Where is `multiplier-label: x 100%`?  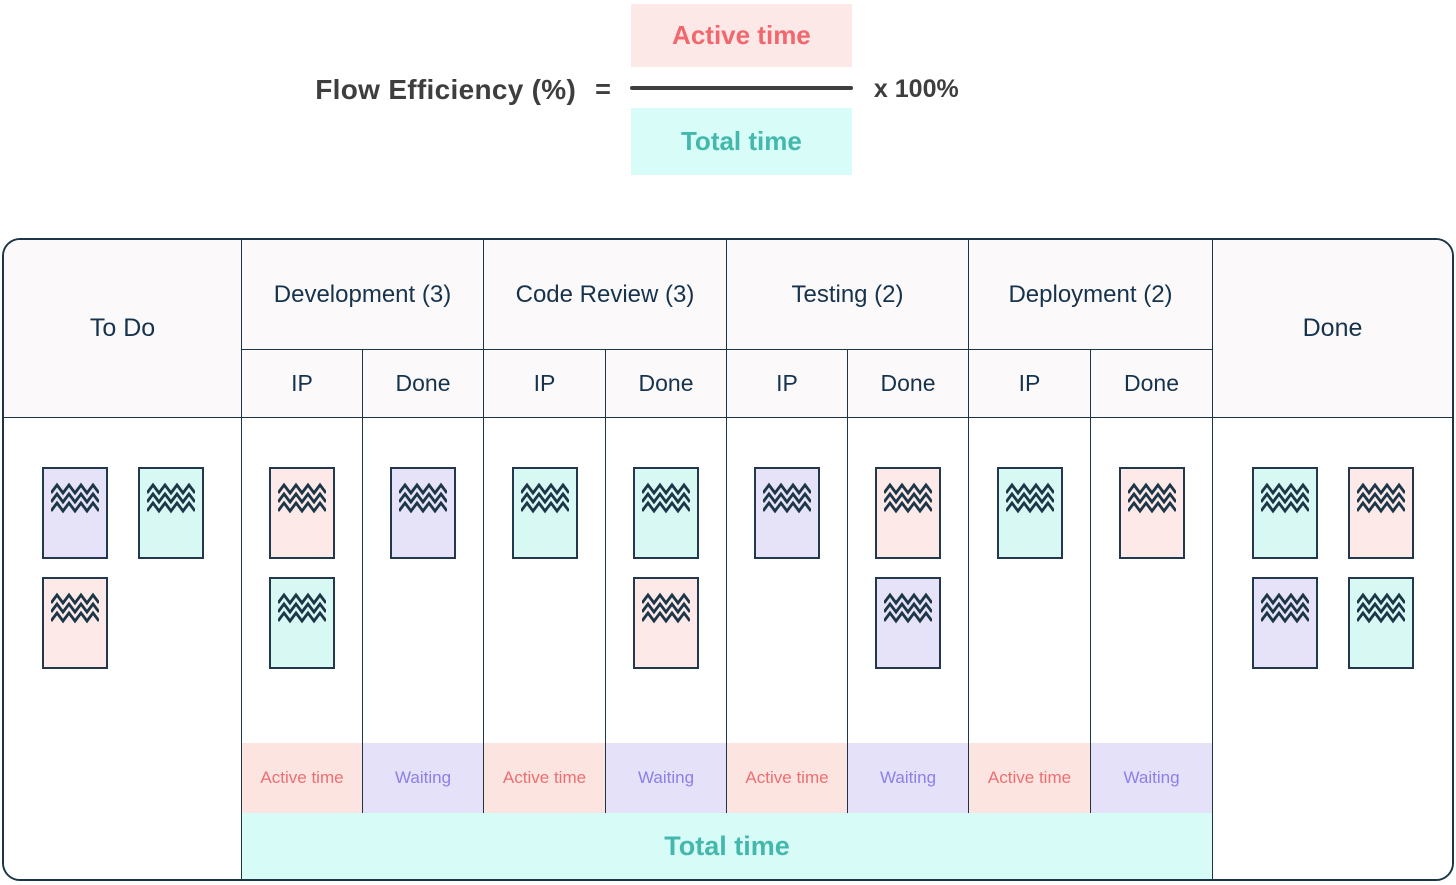 multiplier-label: x 100% is located at coordinates (916, 89).